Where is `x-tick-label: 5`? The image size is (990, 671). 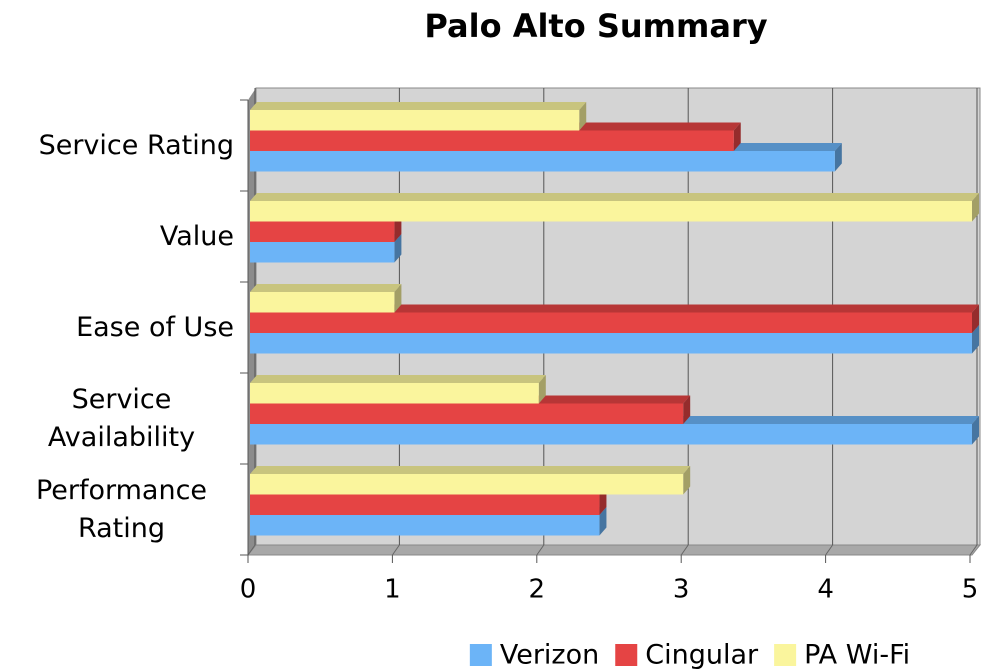
x-tick-label: 5 is located at coordinates (970, 590).